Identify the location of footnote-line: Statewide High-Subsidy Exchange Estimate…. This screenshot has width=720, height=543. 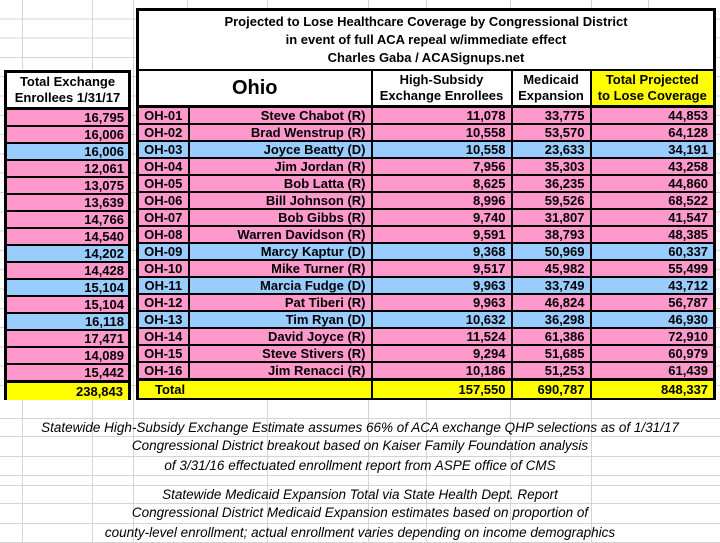
(360, 428).